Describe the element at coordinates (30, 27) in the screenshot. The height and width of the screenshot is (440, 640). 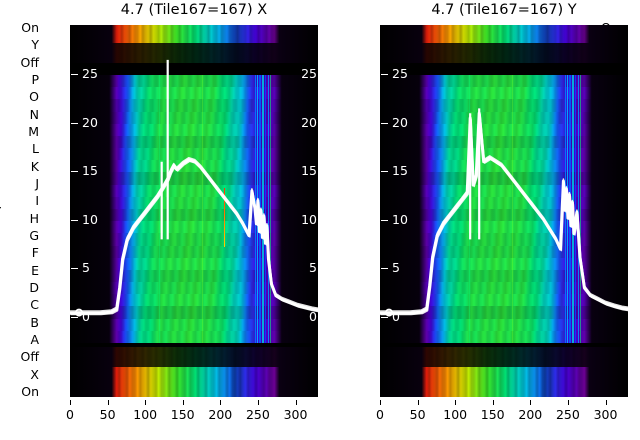
I see `category-label-left-0: On` at that location.